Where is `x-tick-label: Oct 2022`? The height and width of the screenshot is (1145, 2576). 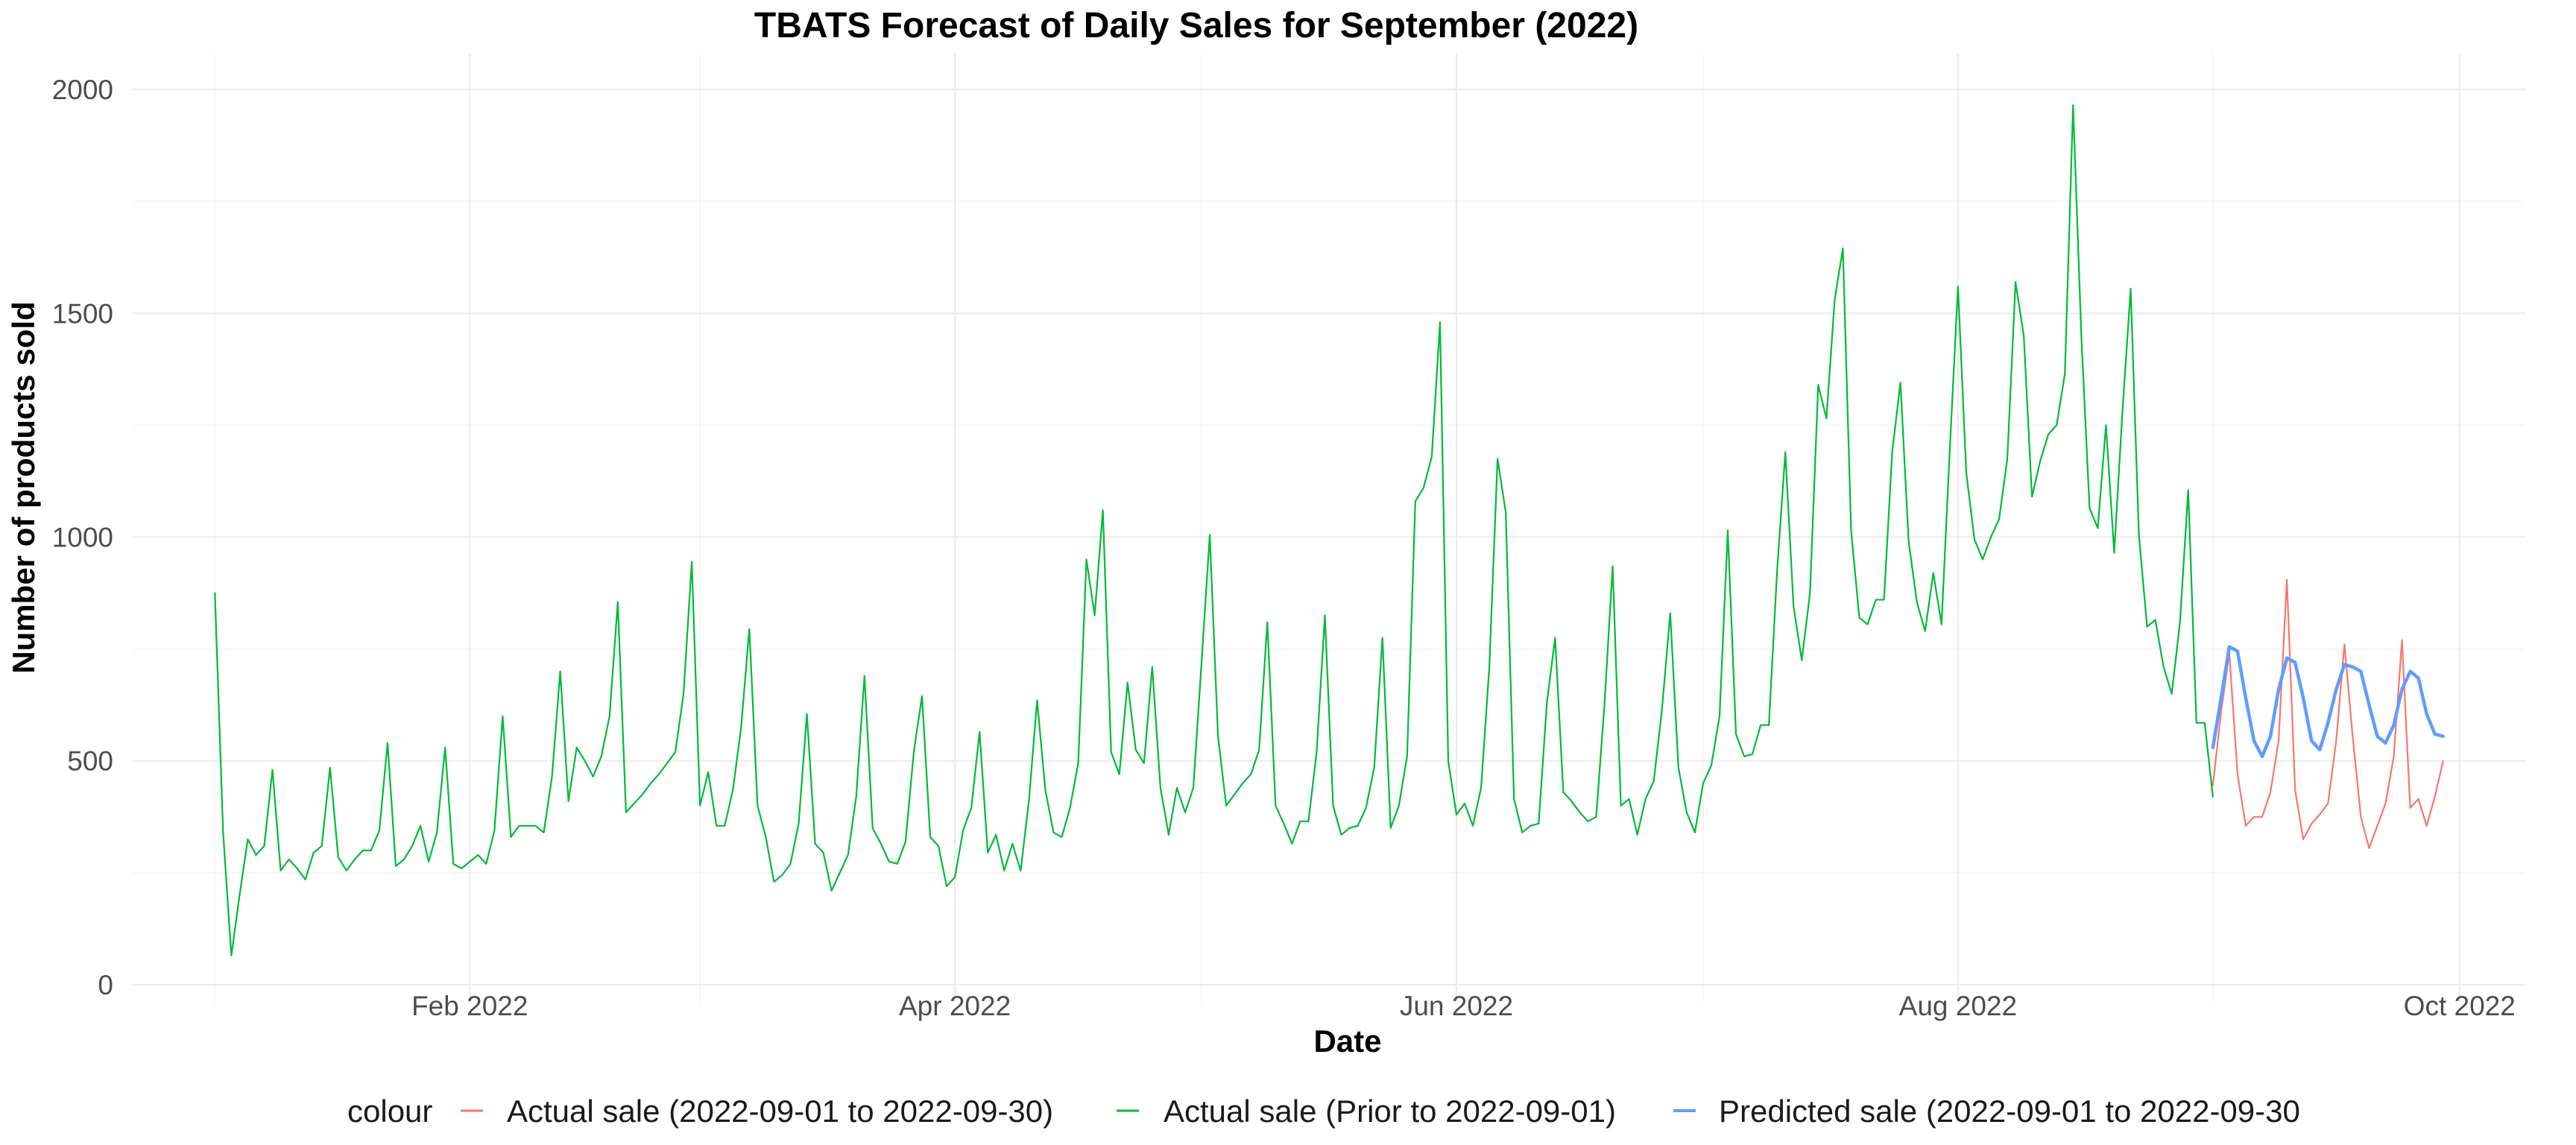
x-tick-label: Oct 2022 is located at coordinates (2460, 1006).